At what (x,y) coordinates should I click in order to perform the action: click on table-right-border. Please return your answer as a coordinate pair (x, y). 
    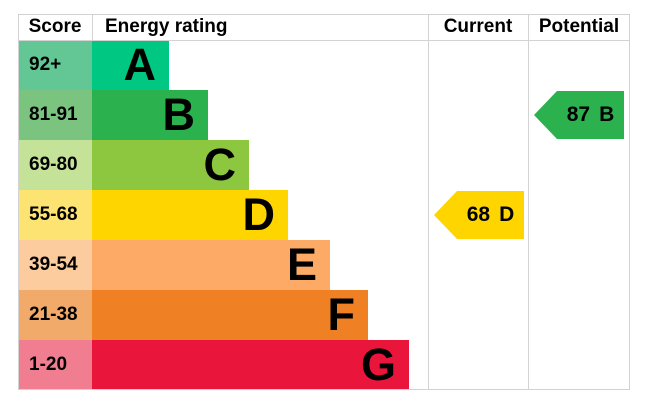
    Looking at the image, I should click on (629, 202).